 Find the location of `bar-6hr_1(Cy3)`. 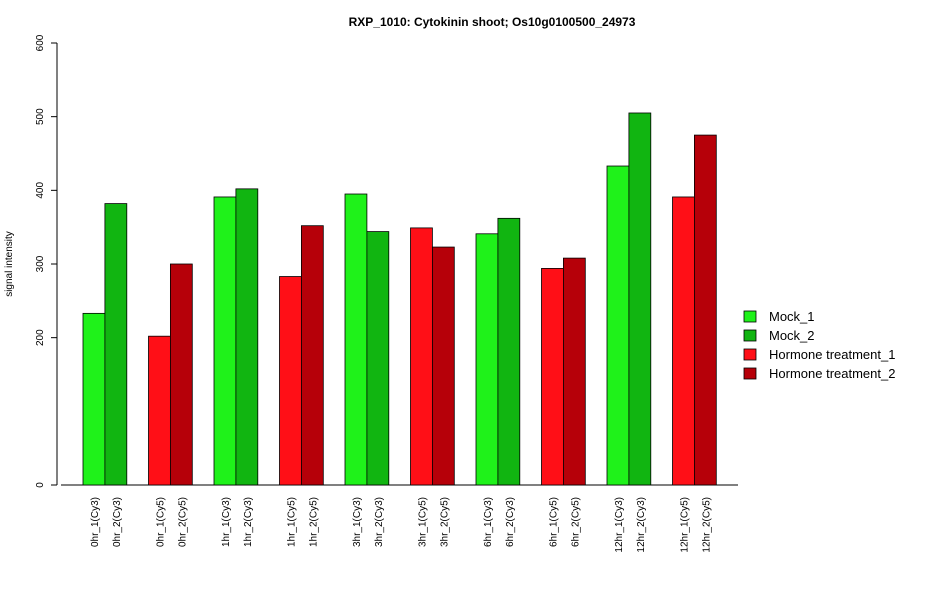

bar-6hr_1(Cy3) is located at coordinates (487, 359).